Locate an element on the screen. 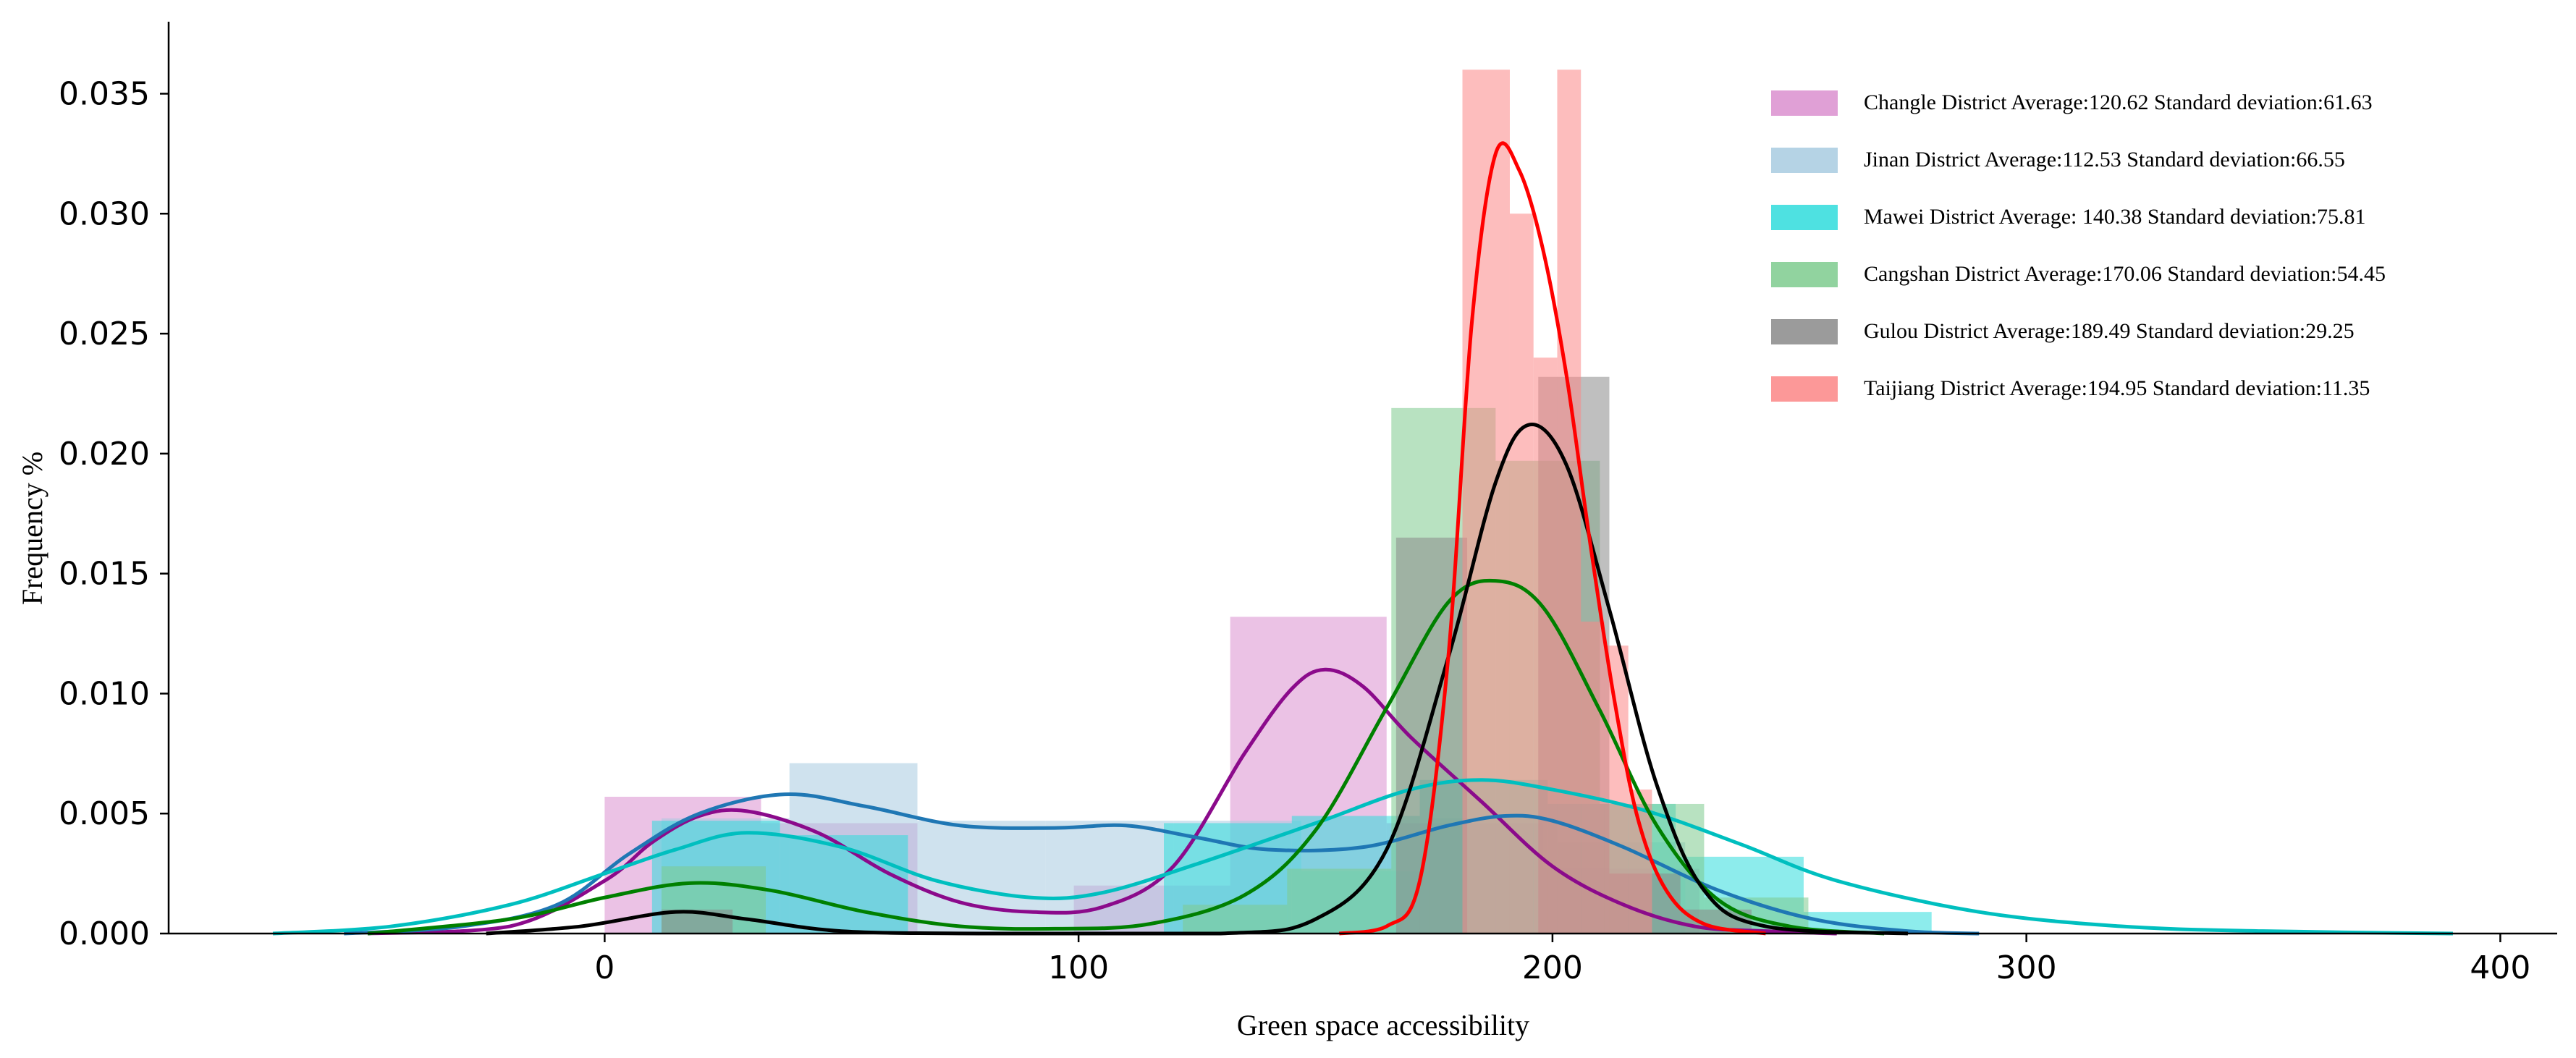 This screenshot has height=1058, width=2576. bar-s2-b1 is located at coordinates (844, 885).